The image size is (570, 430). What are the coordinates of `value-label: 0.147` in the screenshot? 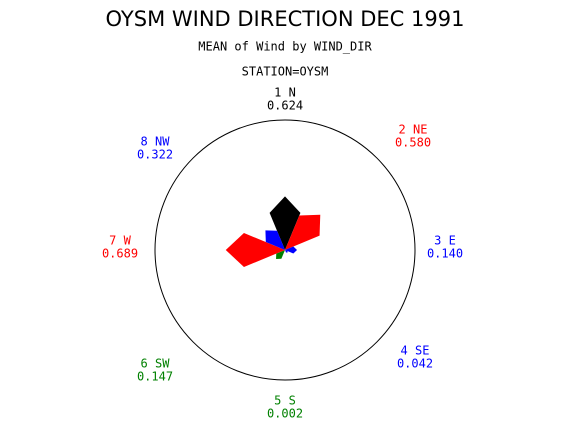 It's located at (155, 377).